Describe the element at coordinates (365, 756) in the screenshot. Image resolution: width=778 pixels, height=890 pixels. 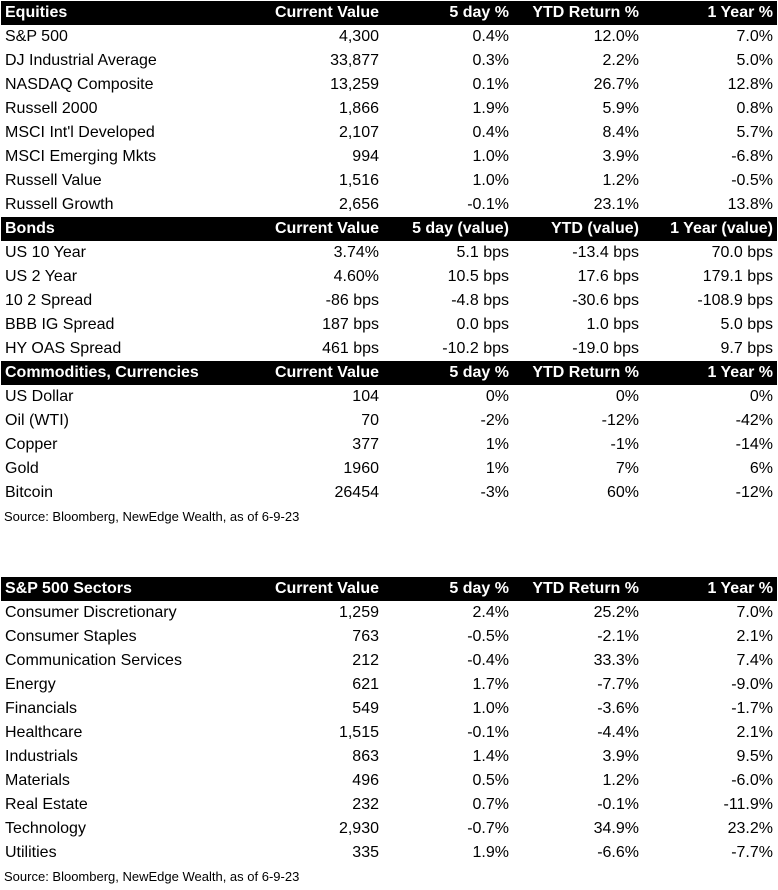
I see `cell-value: 863` at that location.